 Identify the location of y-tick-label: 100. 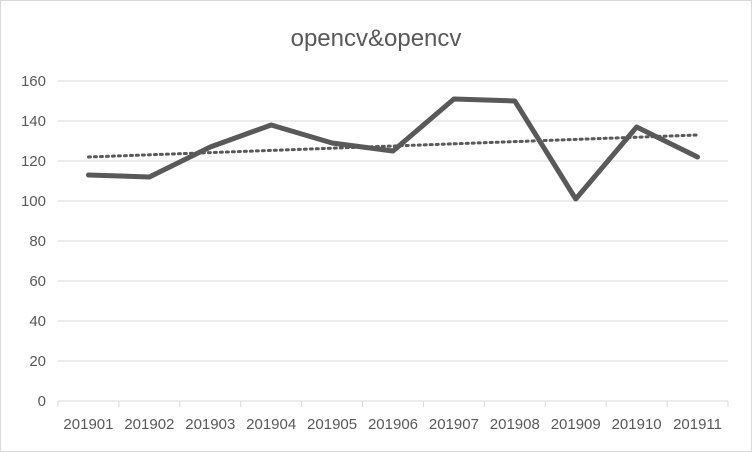
(33, 201).